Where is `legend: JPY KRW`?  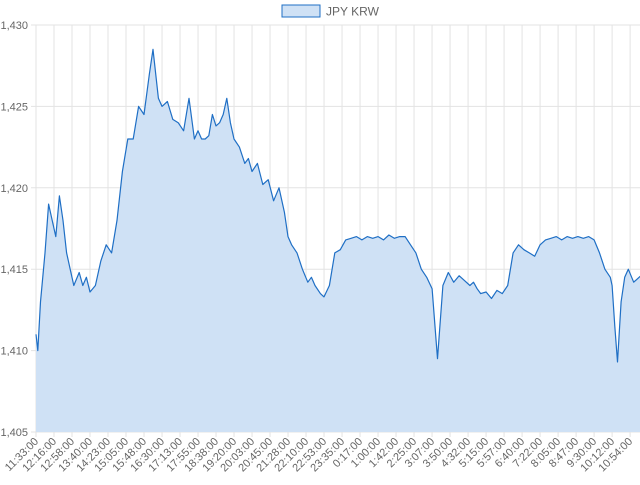
legend: JPY KRW is located at coordinates (330, 11).